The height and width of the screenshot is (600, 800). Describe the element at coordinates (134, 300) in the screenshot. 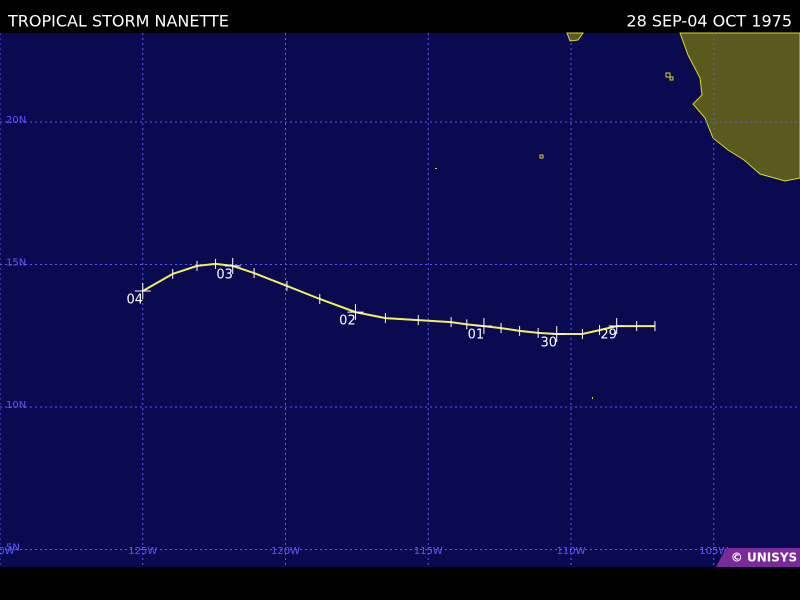

I see `day-label: 04` at that location.